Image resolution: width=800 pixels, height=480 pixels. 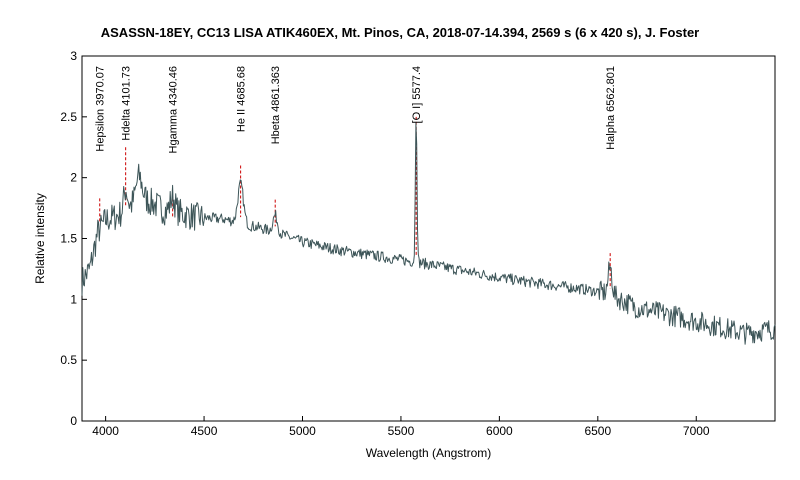 I want to click on y-tick-label: 1.5, so click(x=68, y=239).